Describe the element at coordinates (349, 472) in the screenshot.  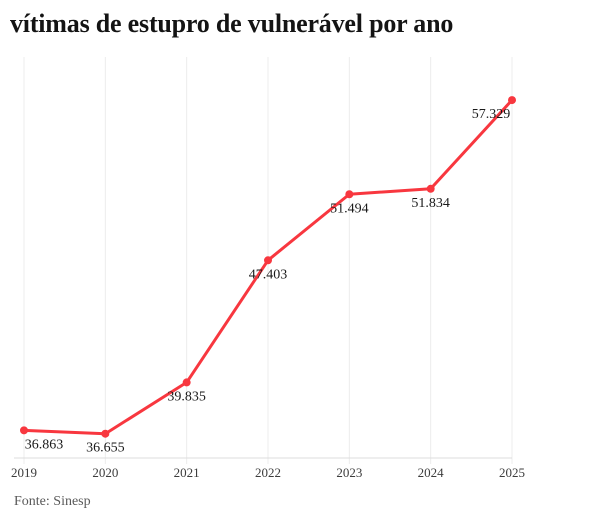
I see `x-tick-label: 2023` at that location.